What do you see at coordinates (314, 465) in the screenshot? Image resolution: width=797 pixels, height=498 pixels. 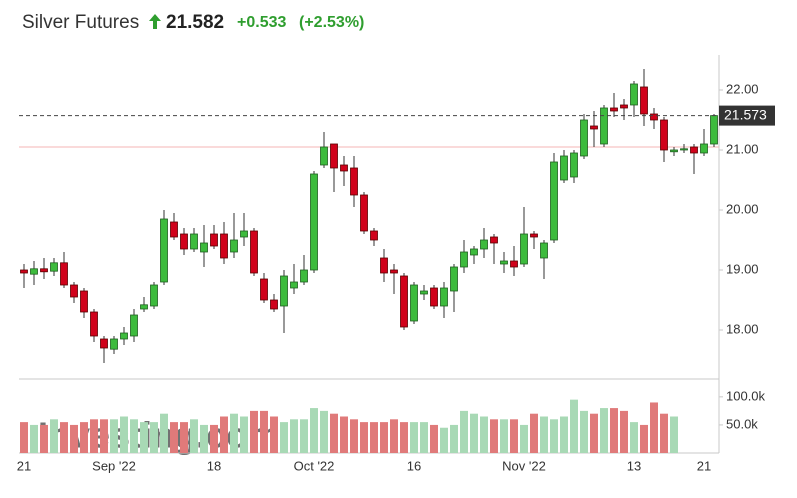 I see `x-tick-label: Oct '22` at bounding box center [314, 465].